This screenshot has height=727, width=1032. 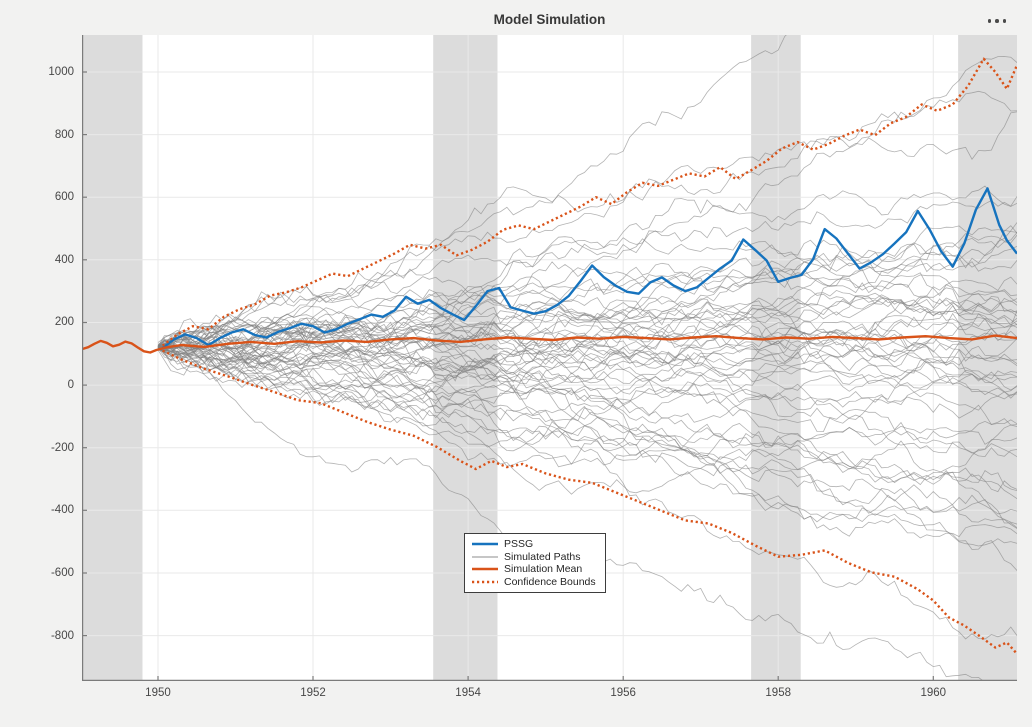 I want to click on y-tick-label: 200, so click(x=64, y=322).